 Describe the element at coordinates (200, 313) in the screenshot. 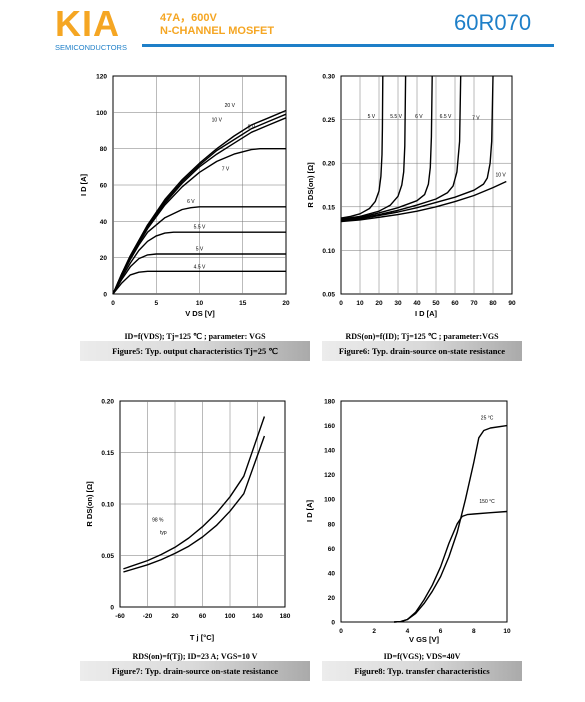

I see `x-axis-label: V DS [V]` at that location.